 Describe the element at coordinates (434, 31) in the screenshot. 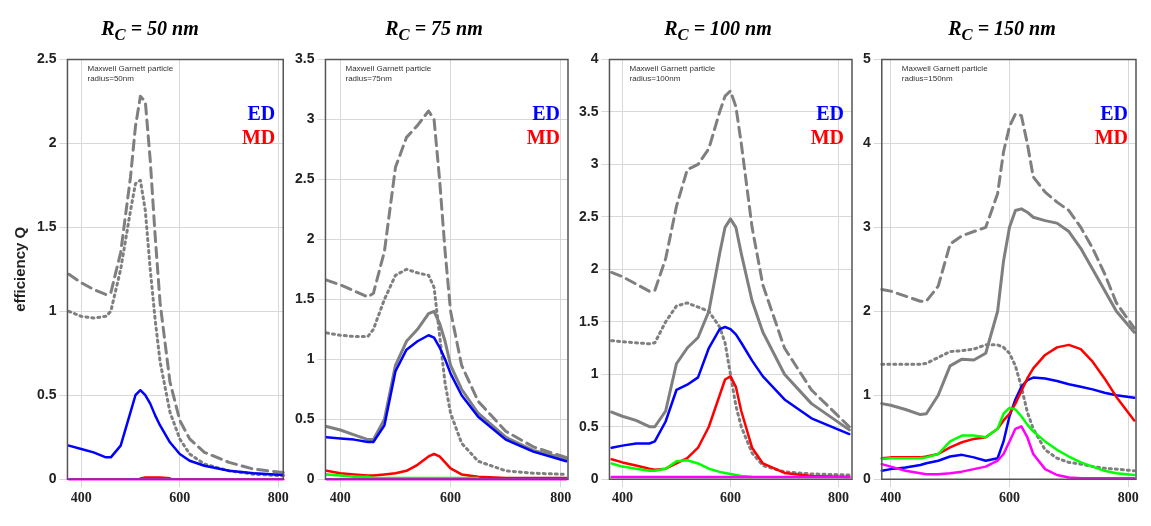

I see `chart-title: R$_{C}$ = 75 nm` at that location.